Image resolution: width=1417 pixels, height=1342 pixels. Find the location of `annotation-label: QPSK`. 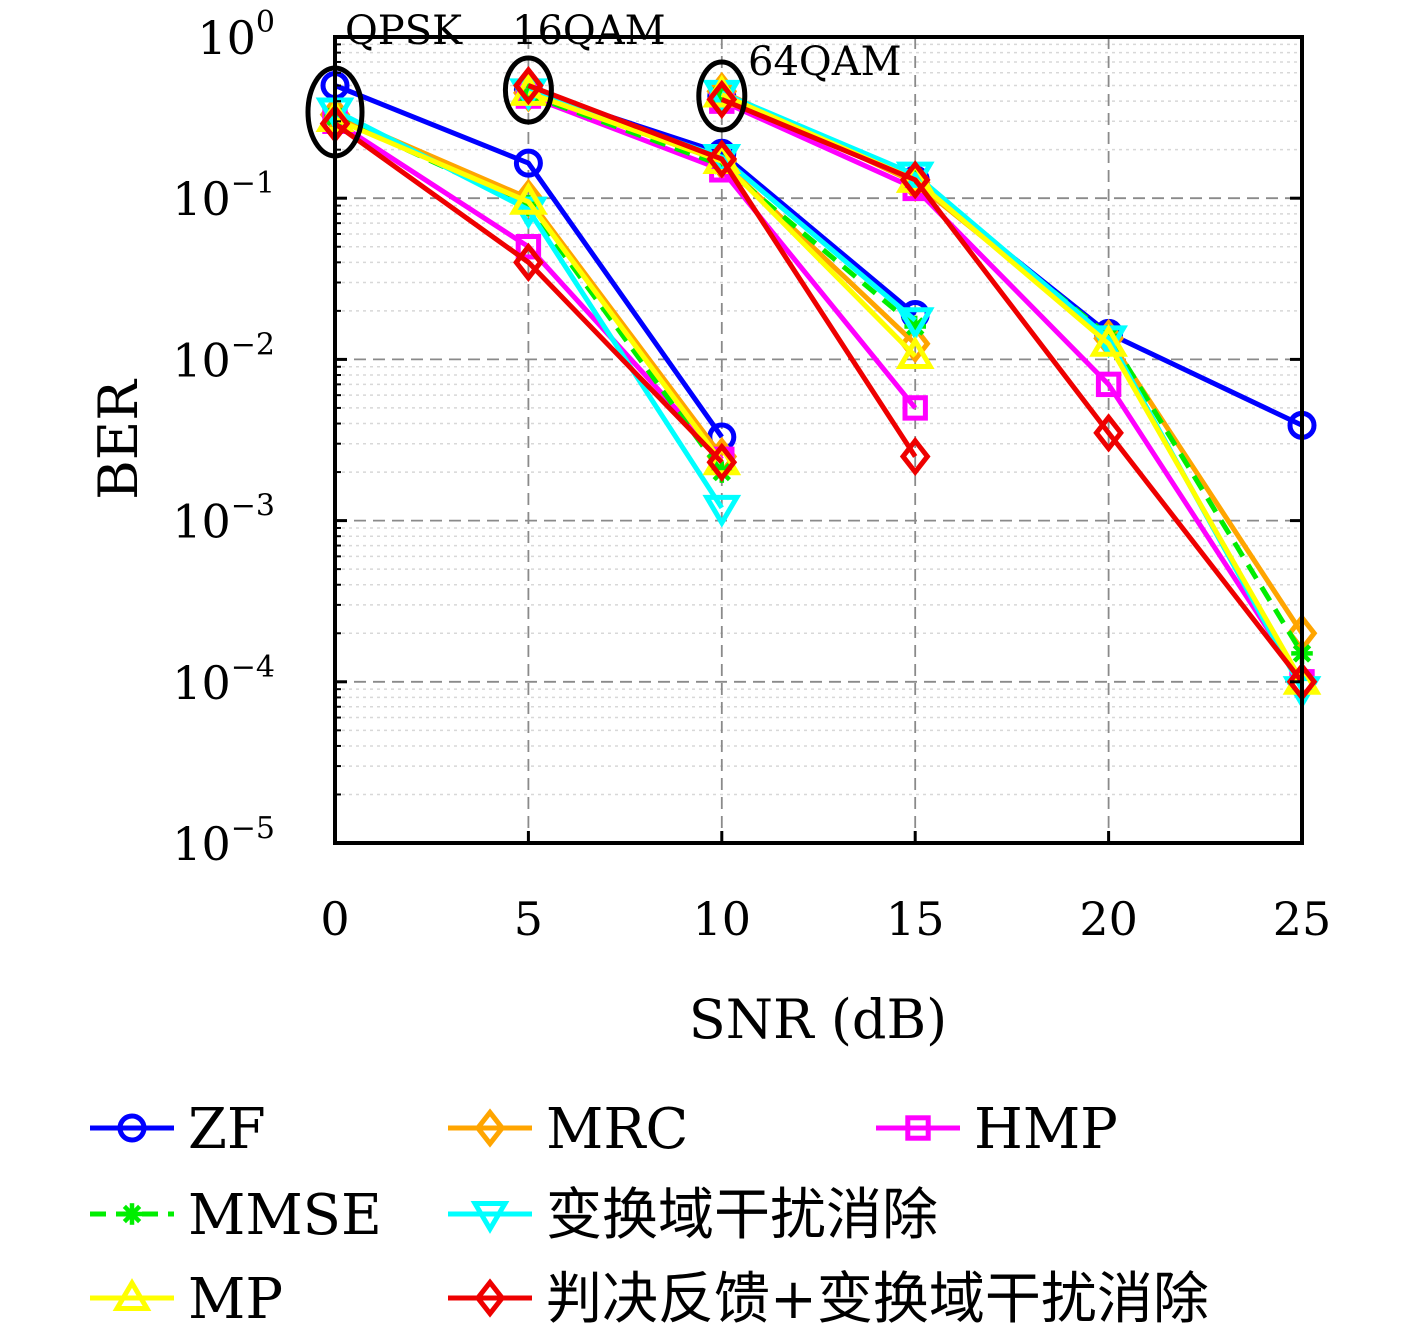

annotation-label: QPSK is located at coordinates (404, 31).